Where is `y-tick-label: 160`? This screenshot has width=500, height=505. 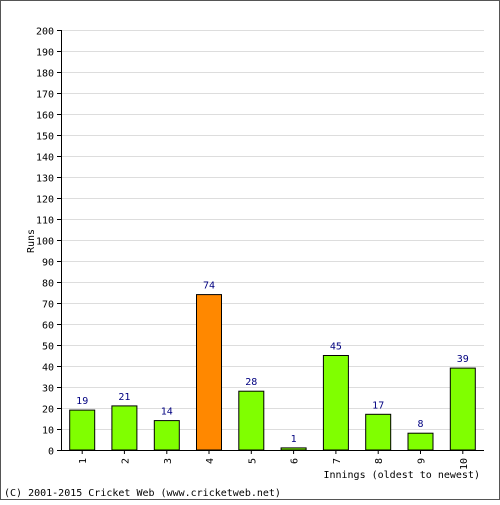 y-tick-label: 160 is located at coordinates (45, 116).